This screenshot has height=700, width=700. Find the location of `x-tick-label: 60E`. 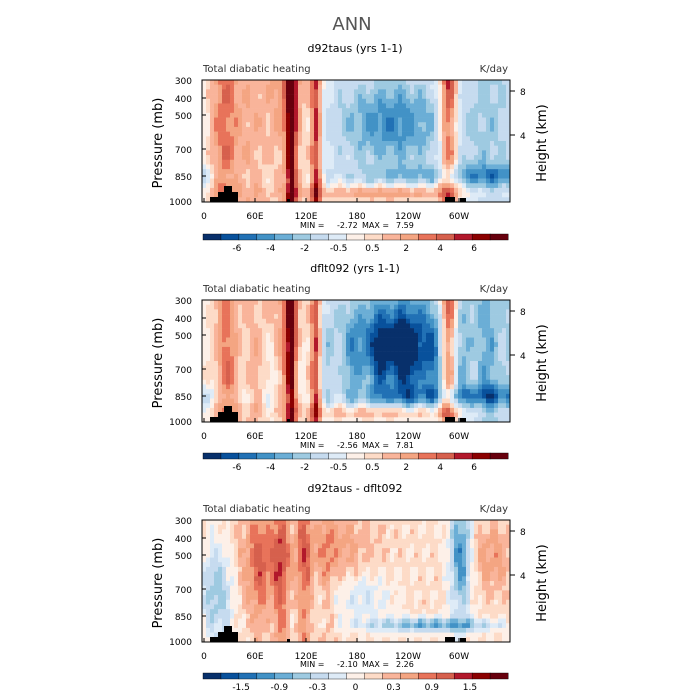

x-tick-label: 60E is located at coordinates (254, 437).